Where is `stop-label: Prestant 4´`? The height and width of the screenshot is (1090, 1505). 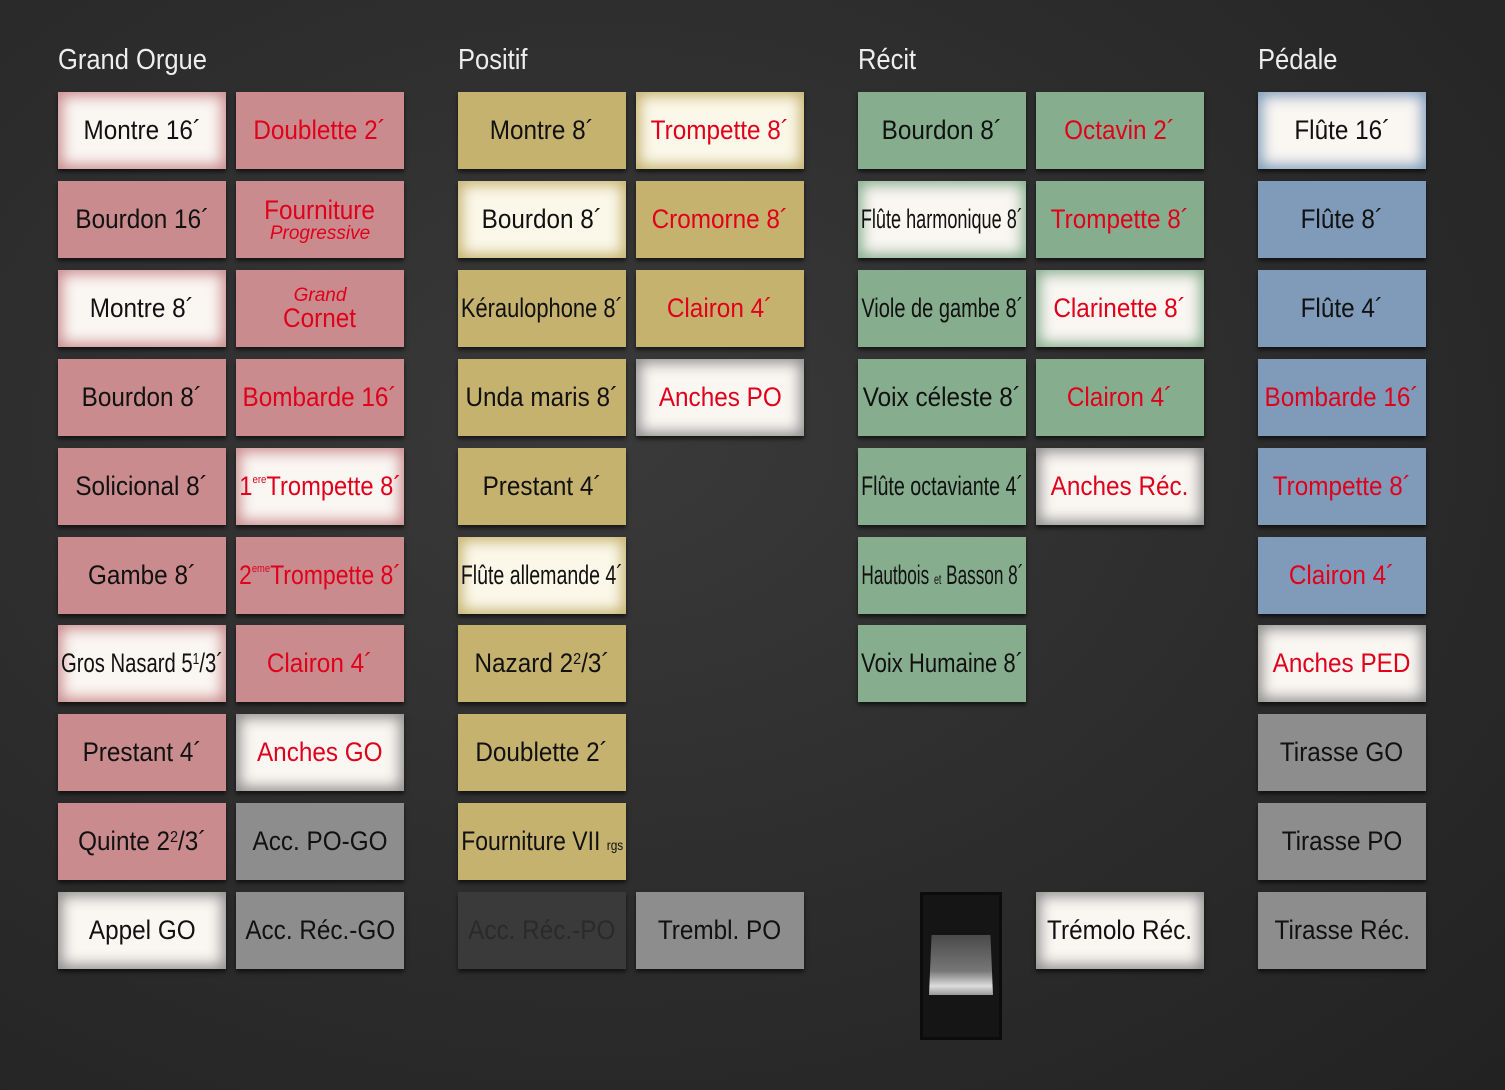
stop-label: Prestant 4´ is located at coordinates (542, 486).